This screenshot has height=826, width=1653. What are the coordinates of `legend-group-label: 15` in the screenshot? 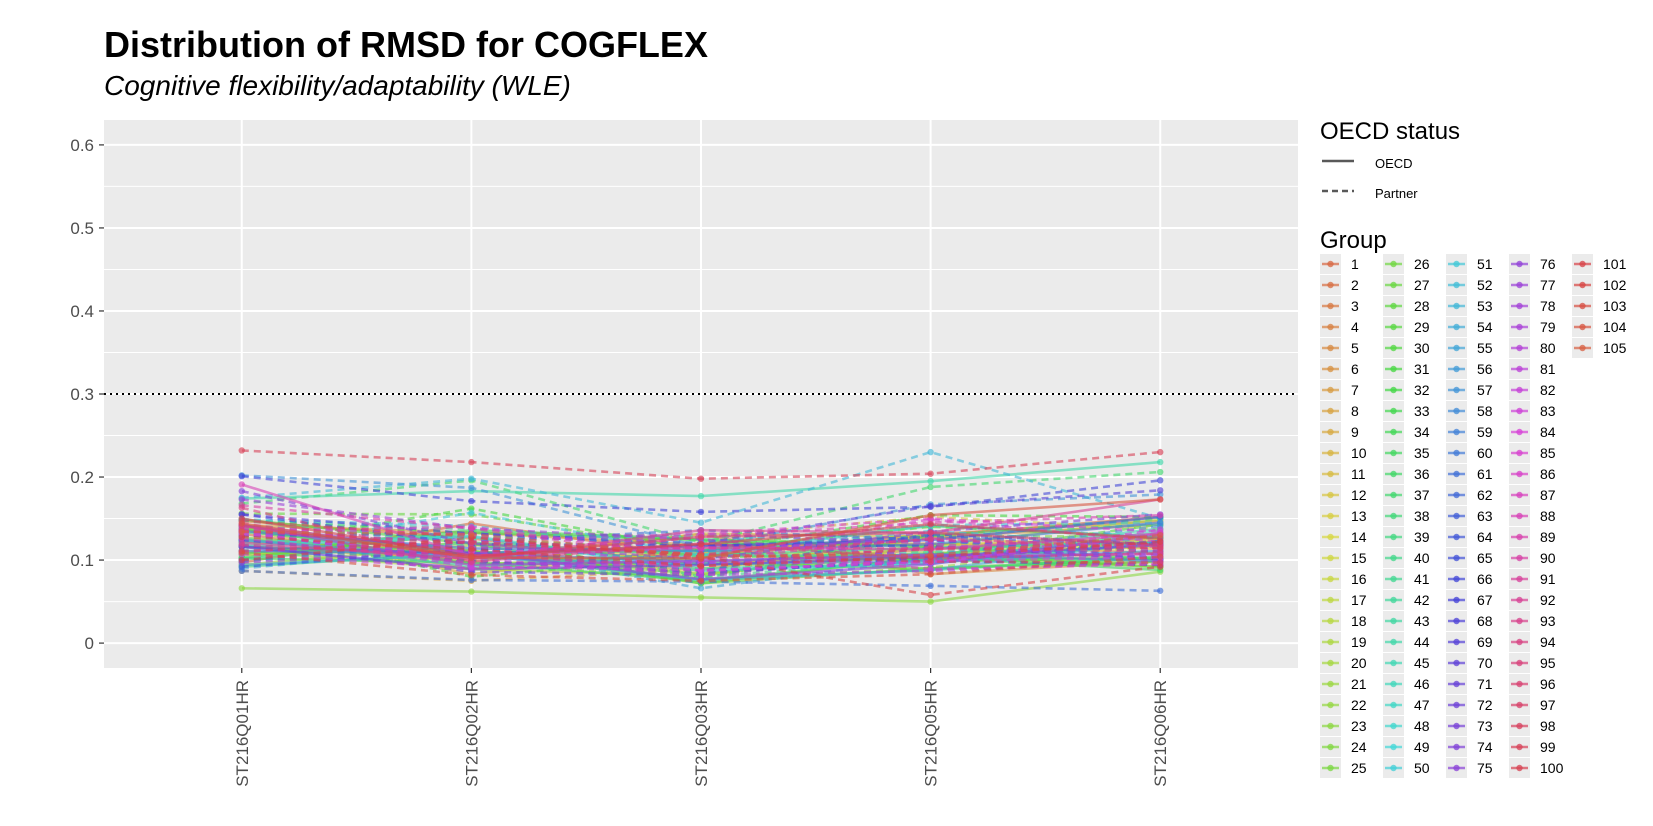 It's located at (1359, 558).